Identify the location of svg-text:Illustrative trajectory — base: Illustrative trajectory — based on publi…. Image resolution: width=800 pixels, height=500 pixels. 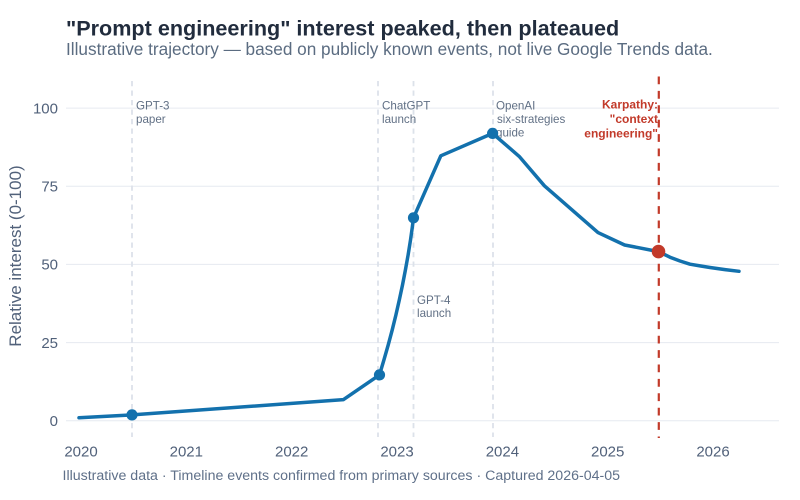
(389, 49).